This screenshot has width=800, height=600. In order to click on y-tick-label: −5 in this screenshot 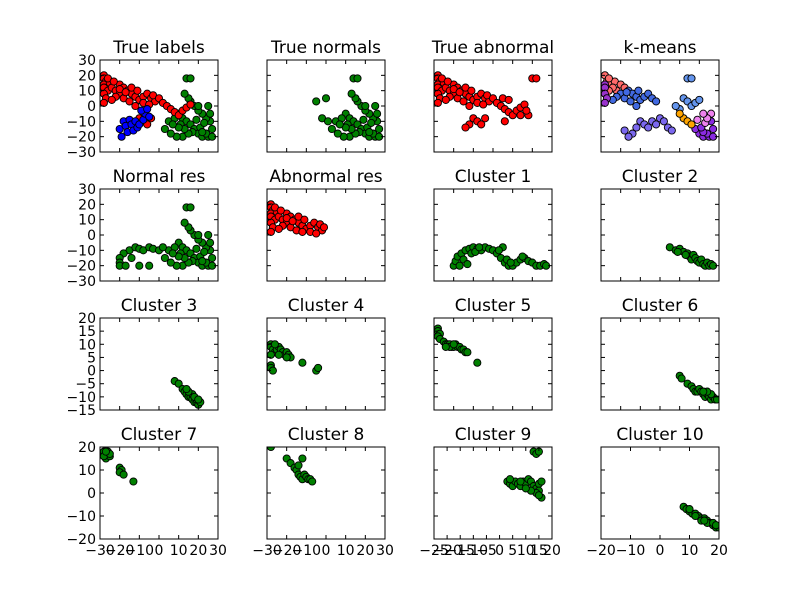, I will do `click(85, 385)`.